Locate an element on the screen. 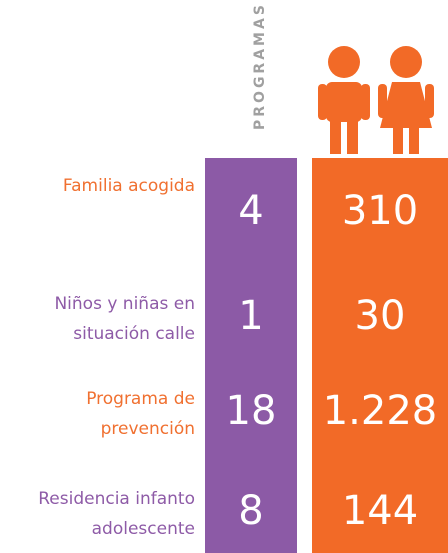  programas-column is located at coordinates (251, 355).